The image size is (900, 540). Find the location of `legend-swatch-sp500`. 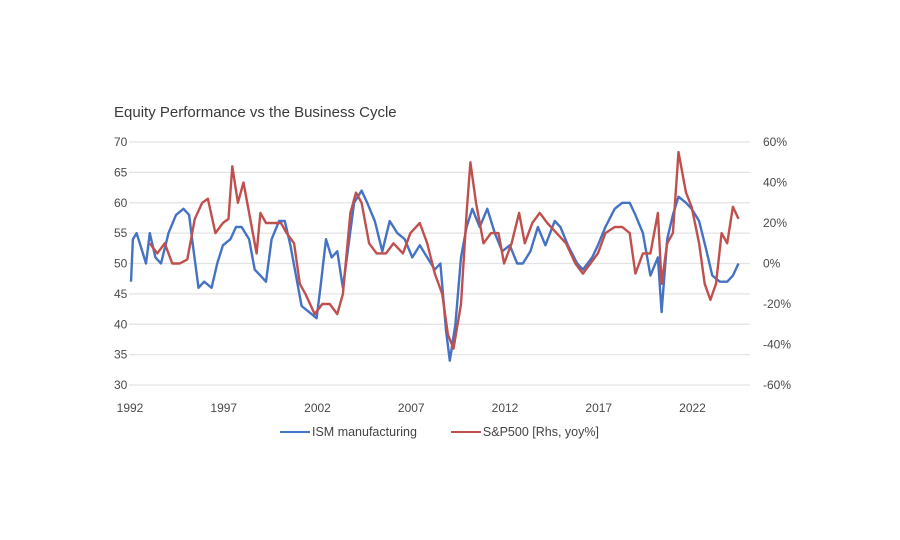

legend-swatch-sp500 is located at coordinates (465, 432).